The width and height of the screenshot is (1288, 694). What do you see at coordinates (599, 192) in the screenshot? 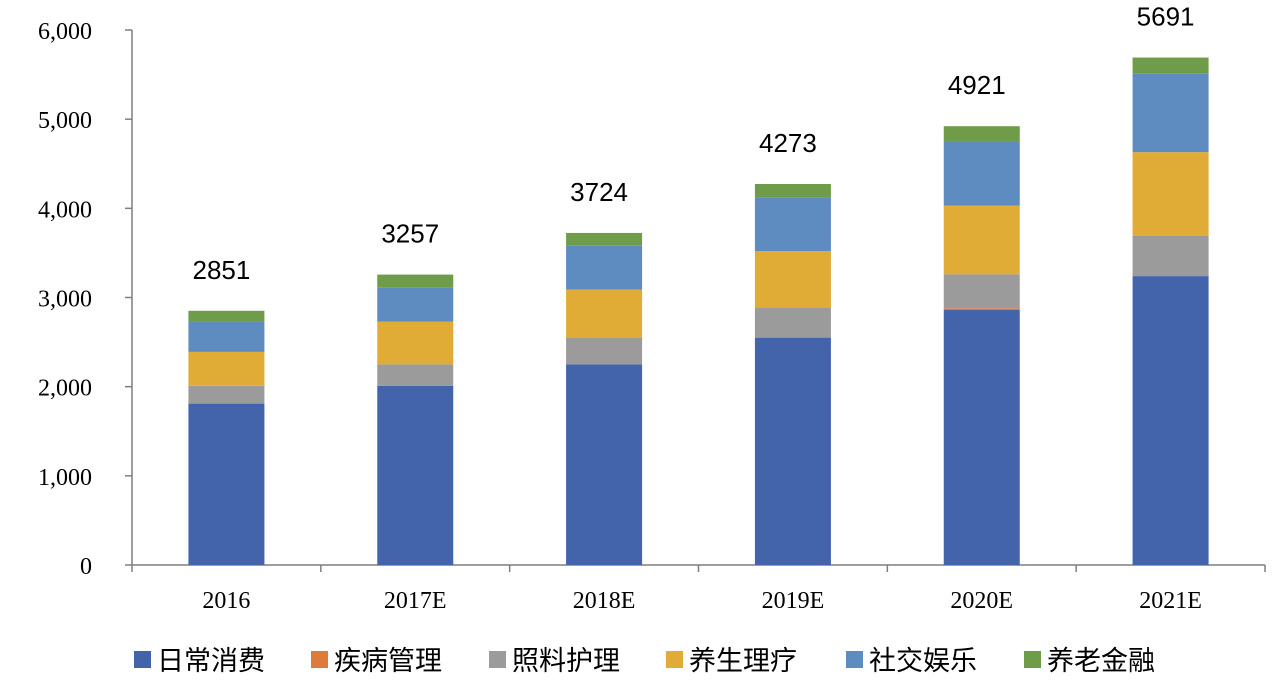
I see `total-label: 3724` at bounding box center [599, 192].